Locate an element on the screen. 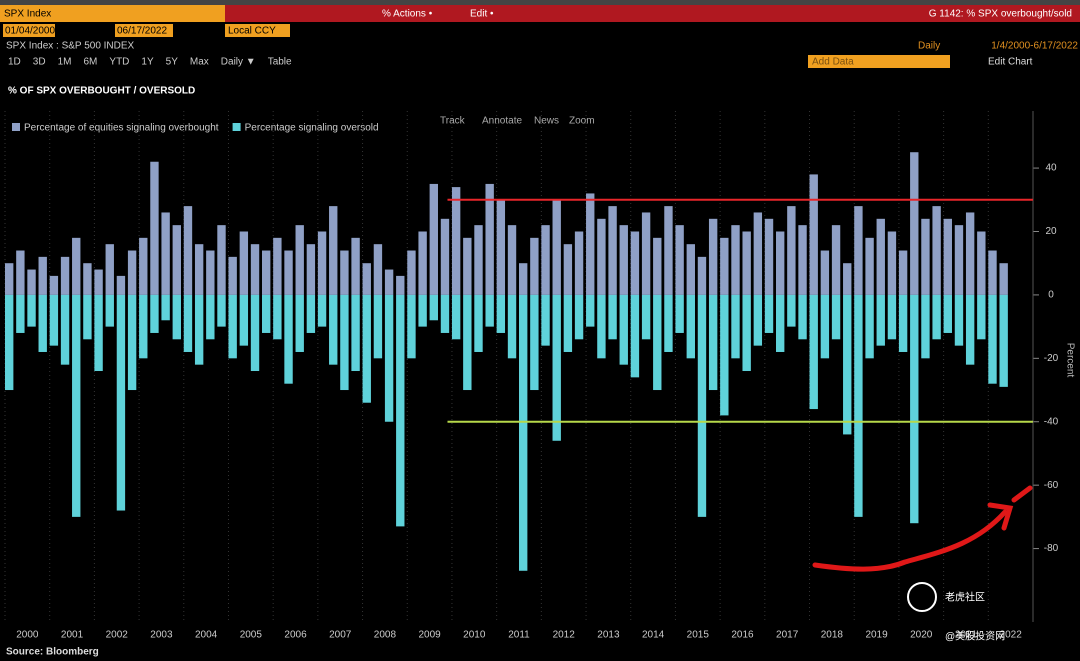 The height and width of the screenshot is (661, 1080). actions-menu: % Actions • is located at coordinates (407, 14).